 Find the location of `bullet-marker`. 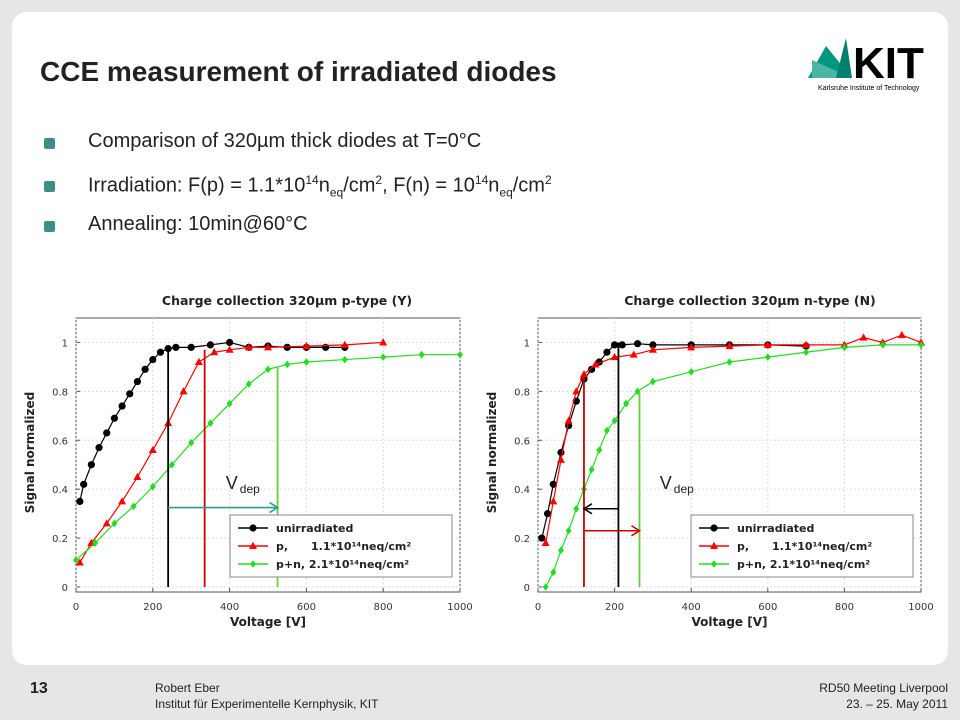

bullet-marker is located at coordinates (49, 143).